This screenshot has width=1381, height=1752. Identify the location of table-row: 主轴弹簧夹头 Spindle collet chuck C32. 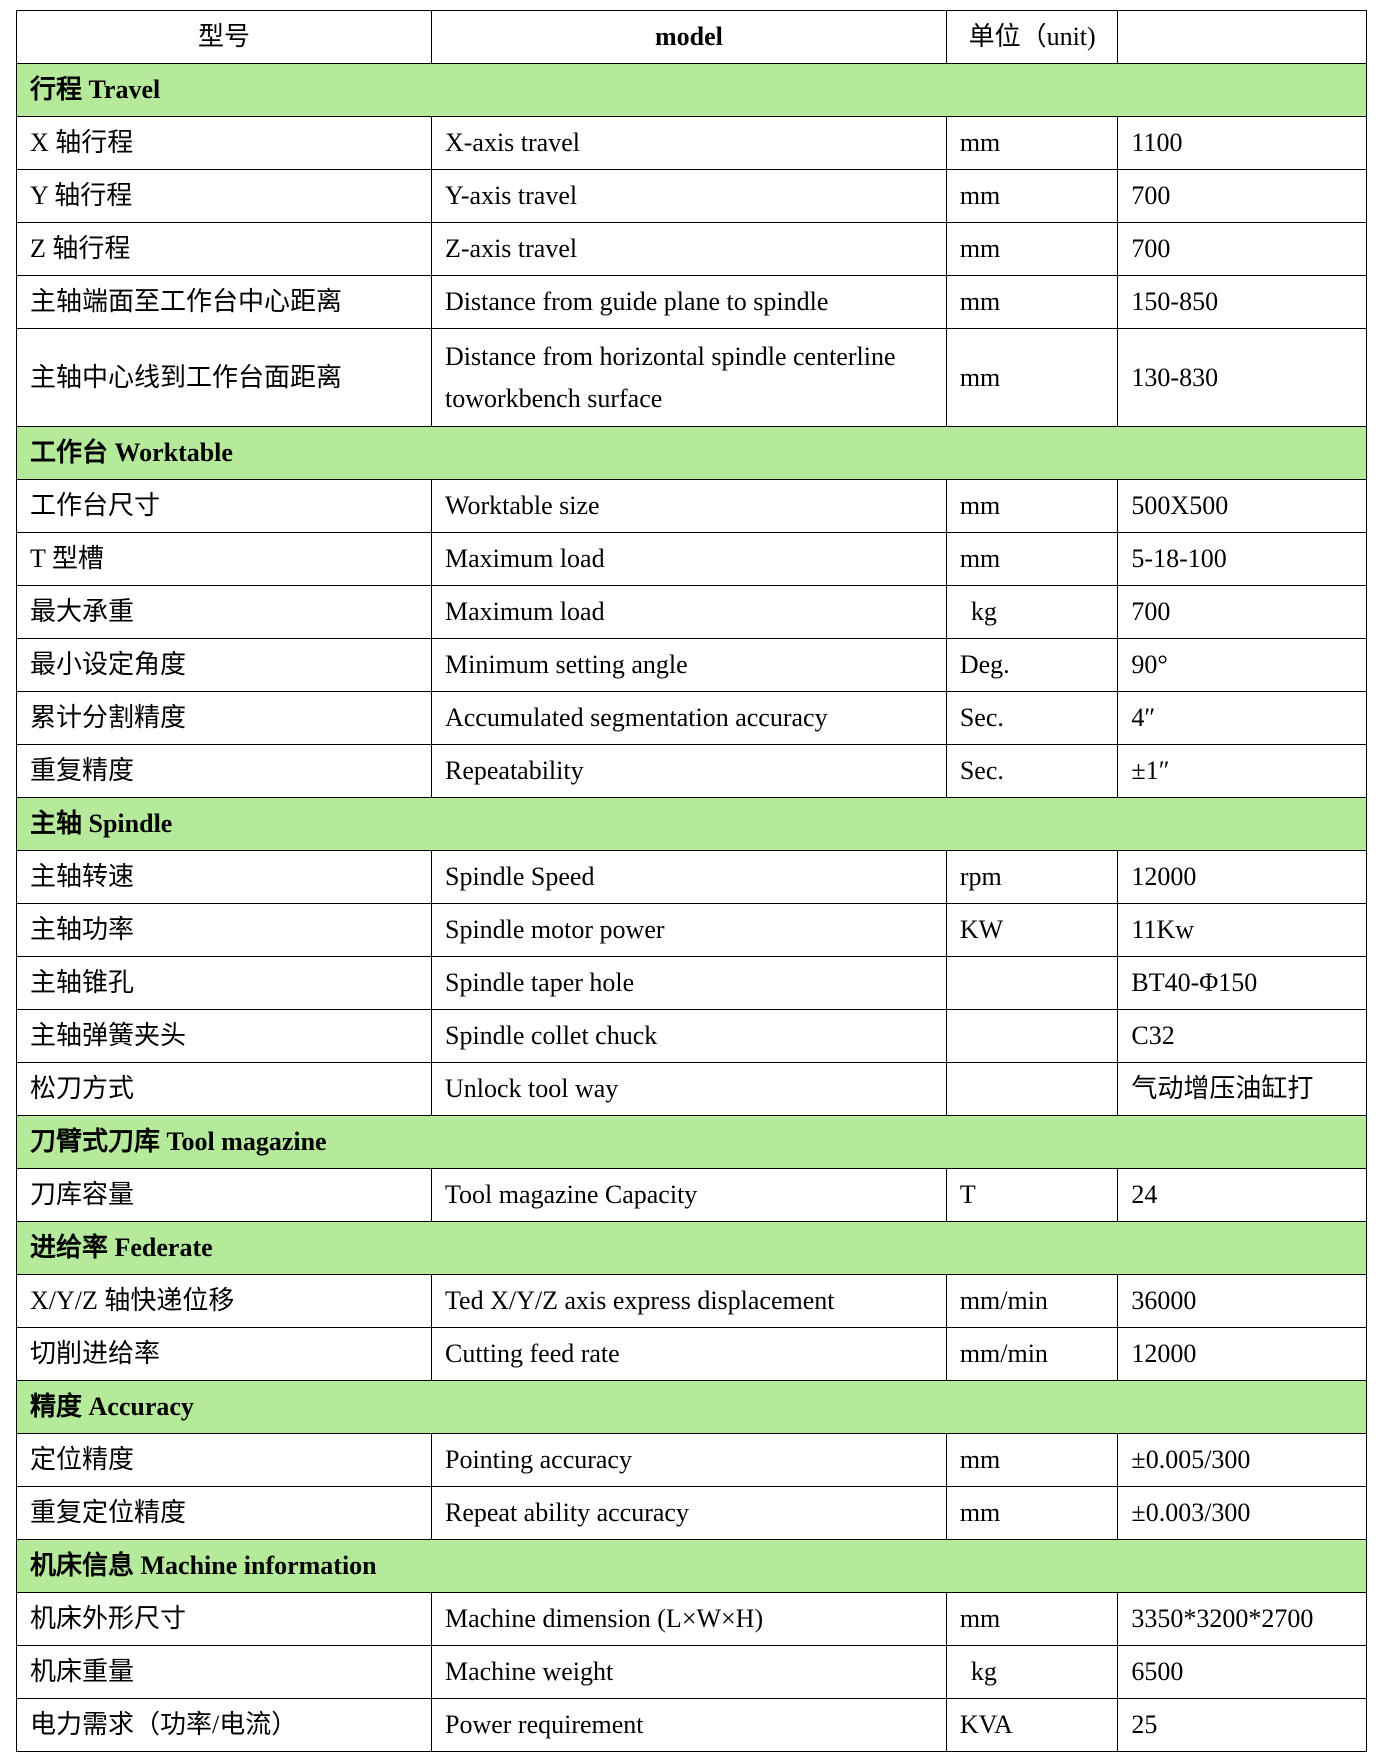
(691, 1036).